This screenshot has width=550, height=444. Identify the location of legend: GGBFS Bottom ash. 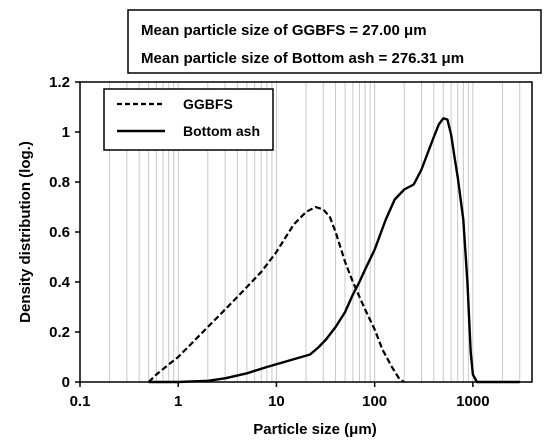
(188, 119).